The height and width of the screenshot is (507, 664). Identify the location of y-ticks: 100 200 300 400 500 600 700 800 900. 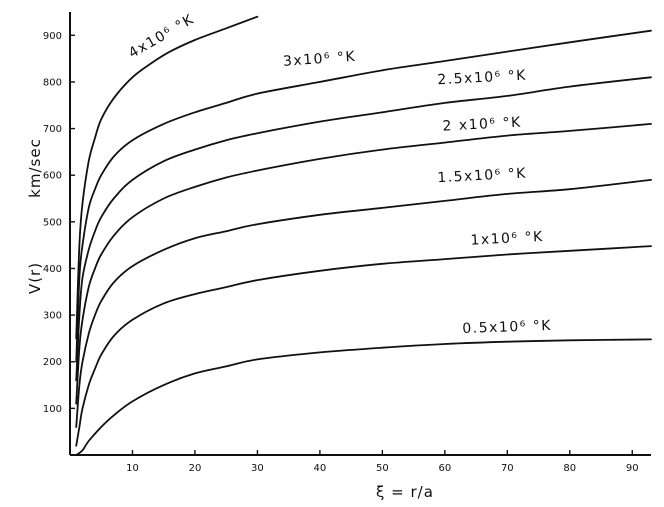
(59, 223).